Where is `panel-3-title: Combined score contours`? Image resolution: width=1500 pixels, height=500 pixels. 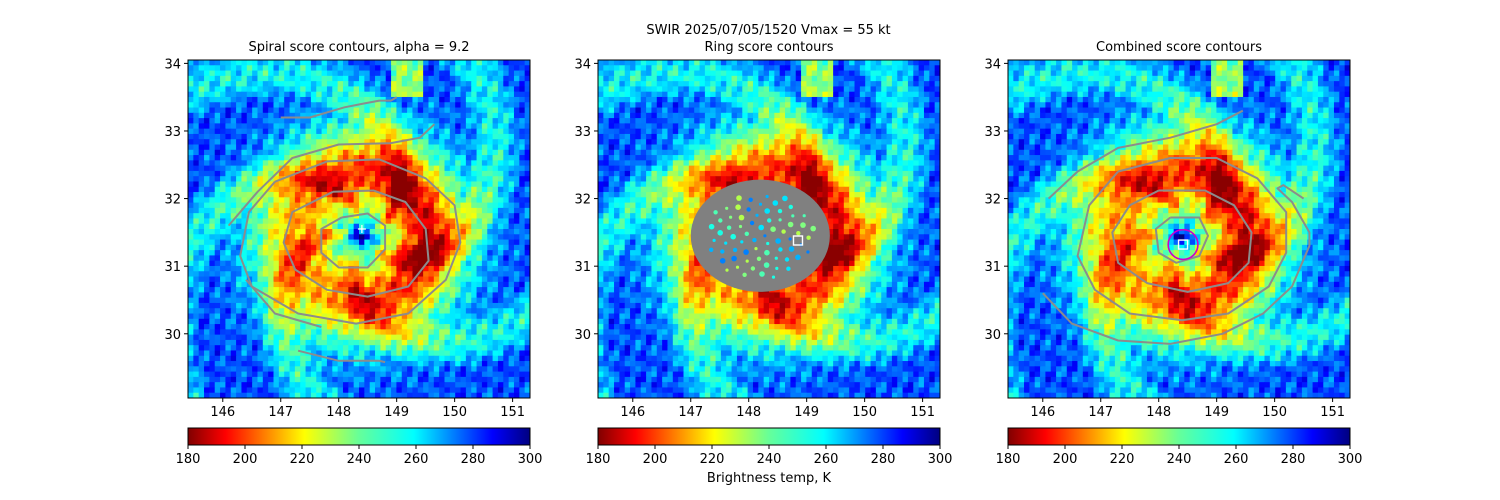 panel-3-title: Combined score contours is located at coordinates (1179, 47).